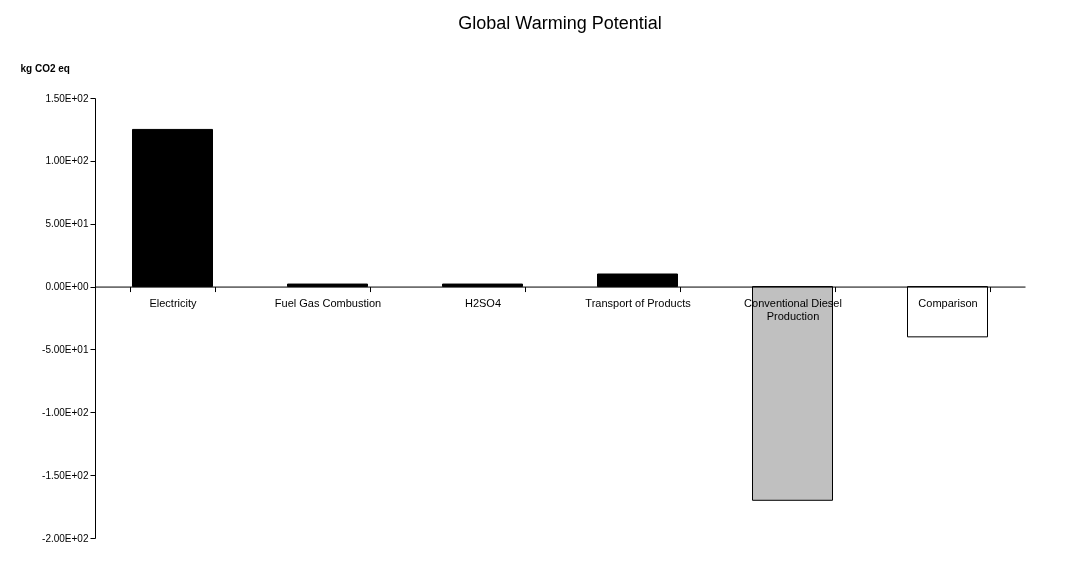 The height and width of the screenshot is (577, 1088). What do you see at coordinates (65, 349) in the screenshot?
I see `y-tick-label: -5.00E+01` at bounding box center [65, 349].